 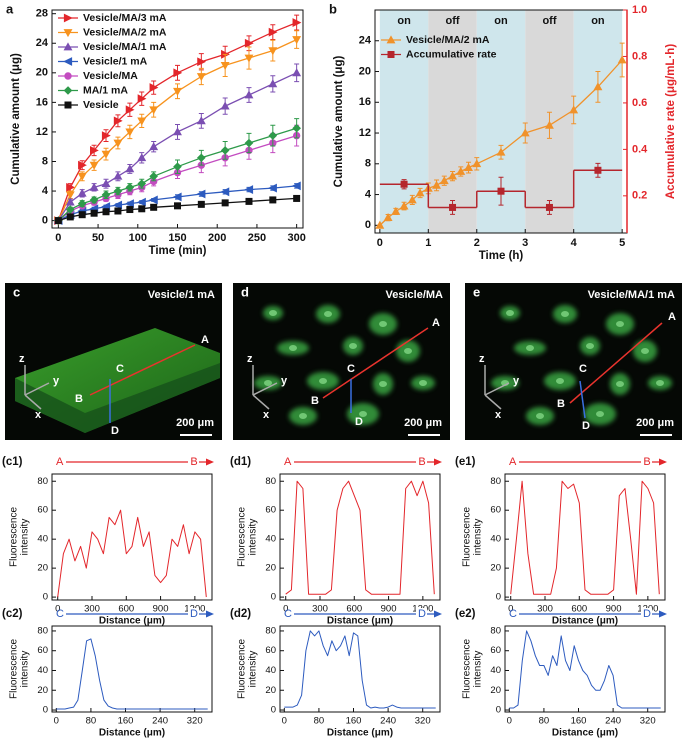 I want to click on axis-icon, so click(x=37, y=387).